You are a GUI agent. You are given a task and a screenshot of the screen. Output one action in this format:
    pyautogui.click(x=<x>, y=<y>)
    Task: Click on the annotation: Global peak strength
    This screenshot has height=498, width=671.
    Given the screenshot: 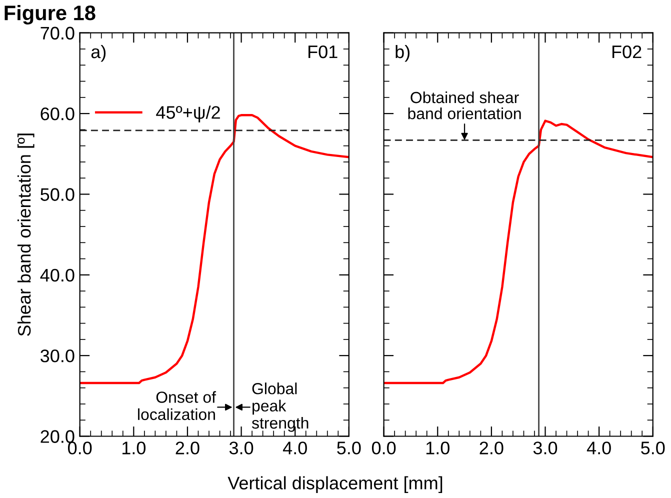 What is the action you would take?
    pyautogui.click(x=280, y=407)
    